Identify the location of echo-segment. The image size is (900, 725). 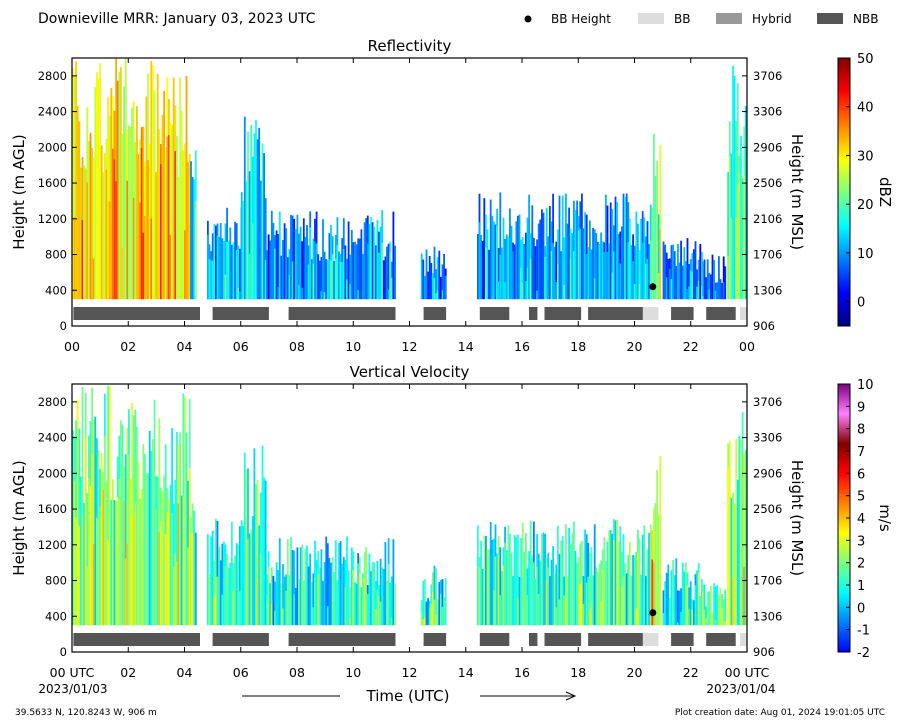
(193, 564).